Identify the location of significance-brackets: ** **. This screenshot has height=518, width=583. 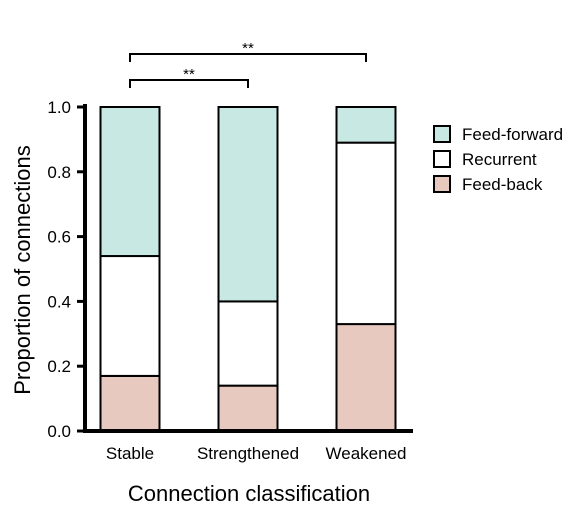
(248, 64).